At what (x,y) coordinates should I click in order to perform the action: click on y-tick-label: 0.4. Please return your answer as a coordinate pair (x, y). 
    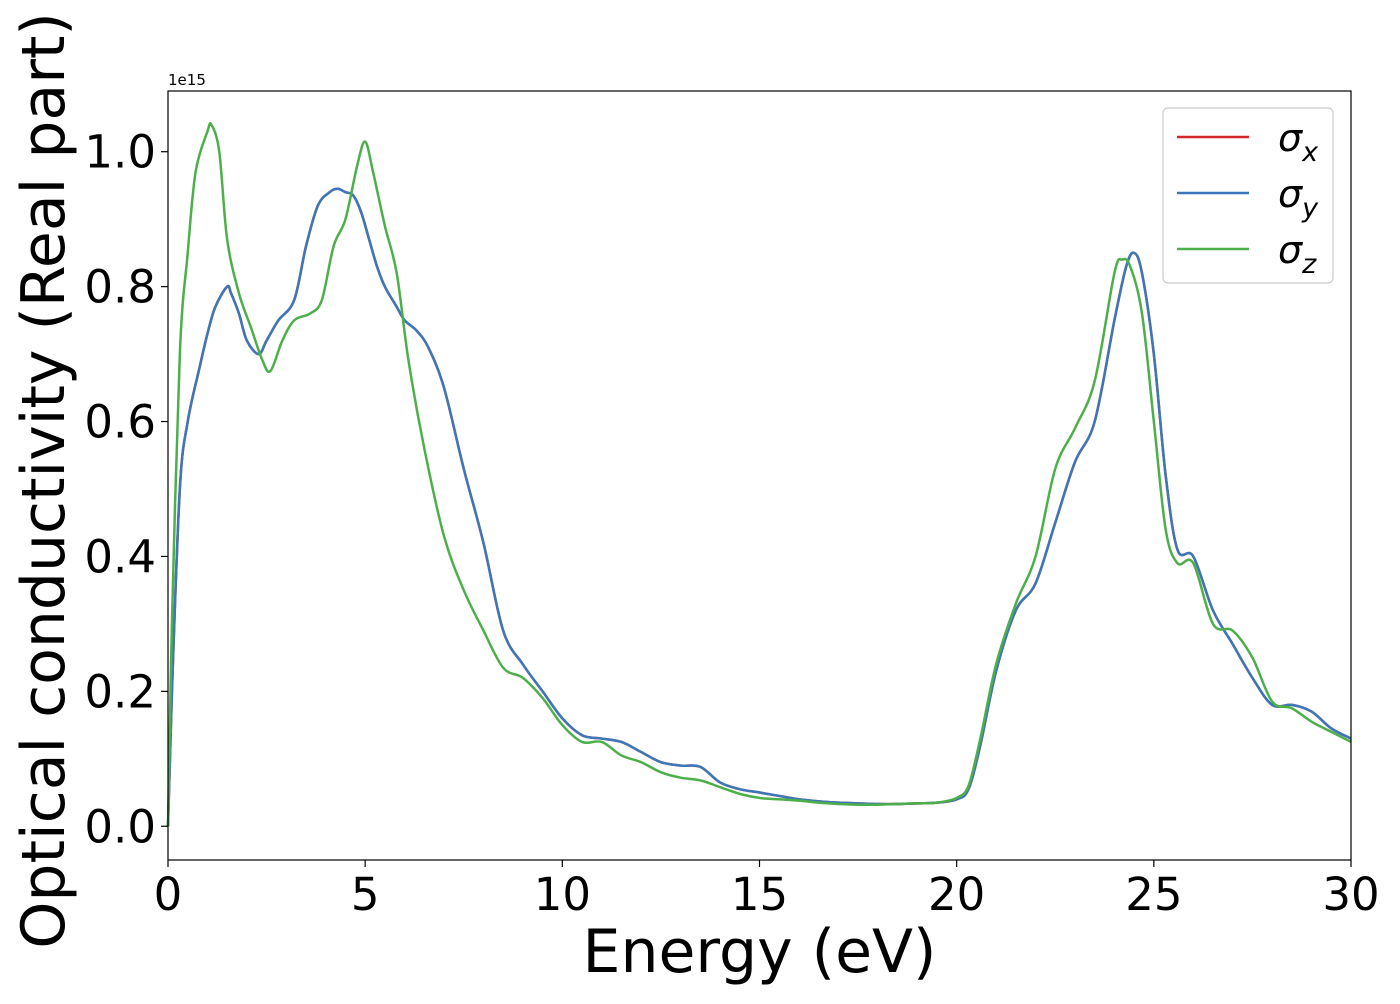
    Looking at the image, I should click on (120, 556).